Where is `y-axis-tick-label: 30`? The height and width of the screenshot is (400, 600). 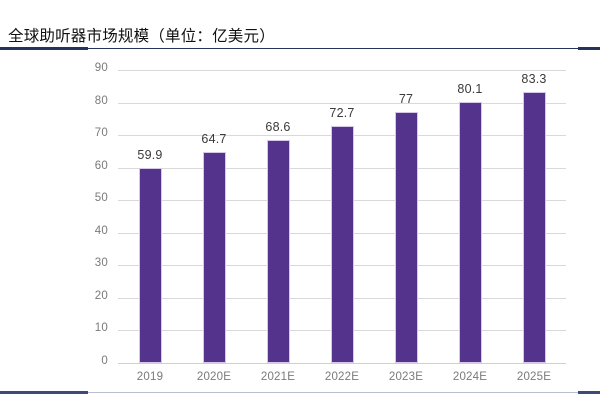 y-axis-tick-label: 30 is located at coordinates (101, 263).